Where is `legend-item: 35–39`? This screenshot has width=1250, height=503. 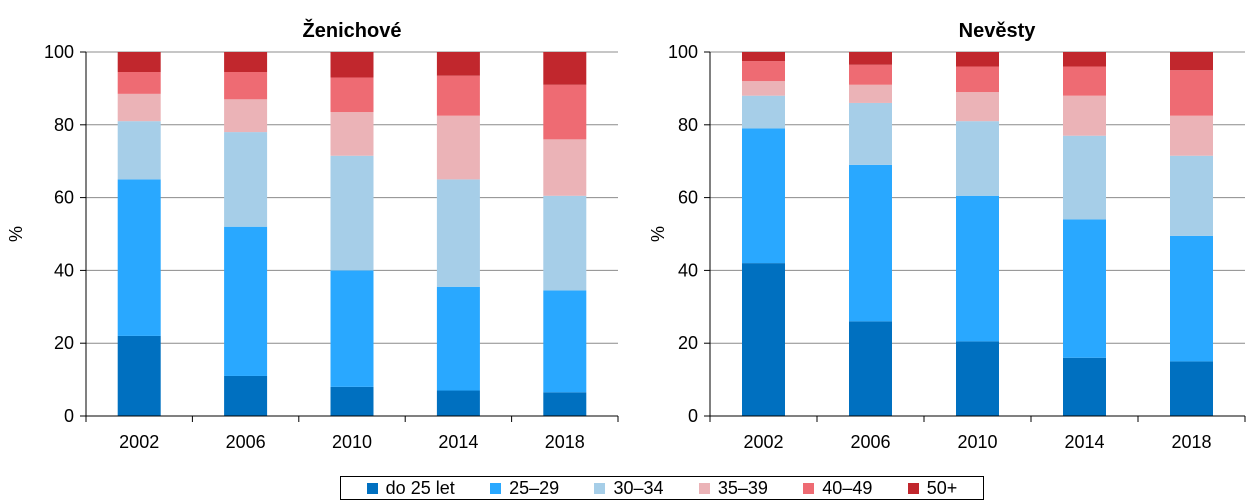 legend-item: 35–39 is located at coordinates (733, 488).